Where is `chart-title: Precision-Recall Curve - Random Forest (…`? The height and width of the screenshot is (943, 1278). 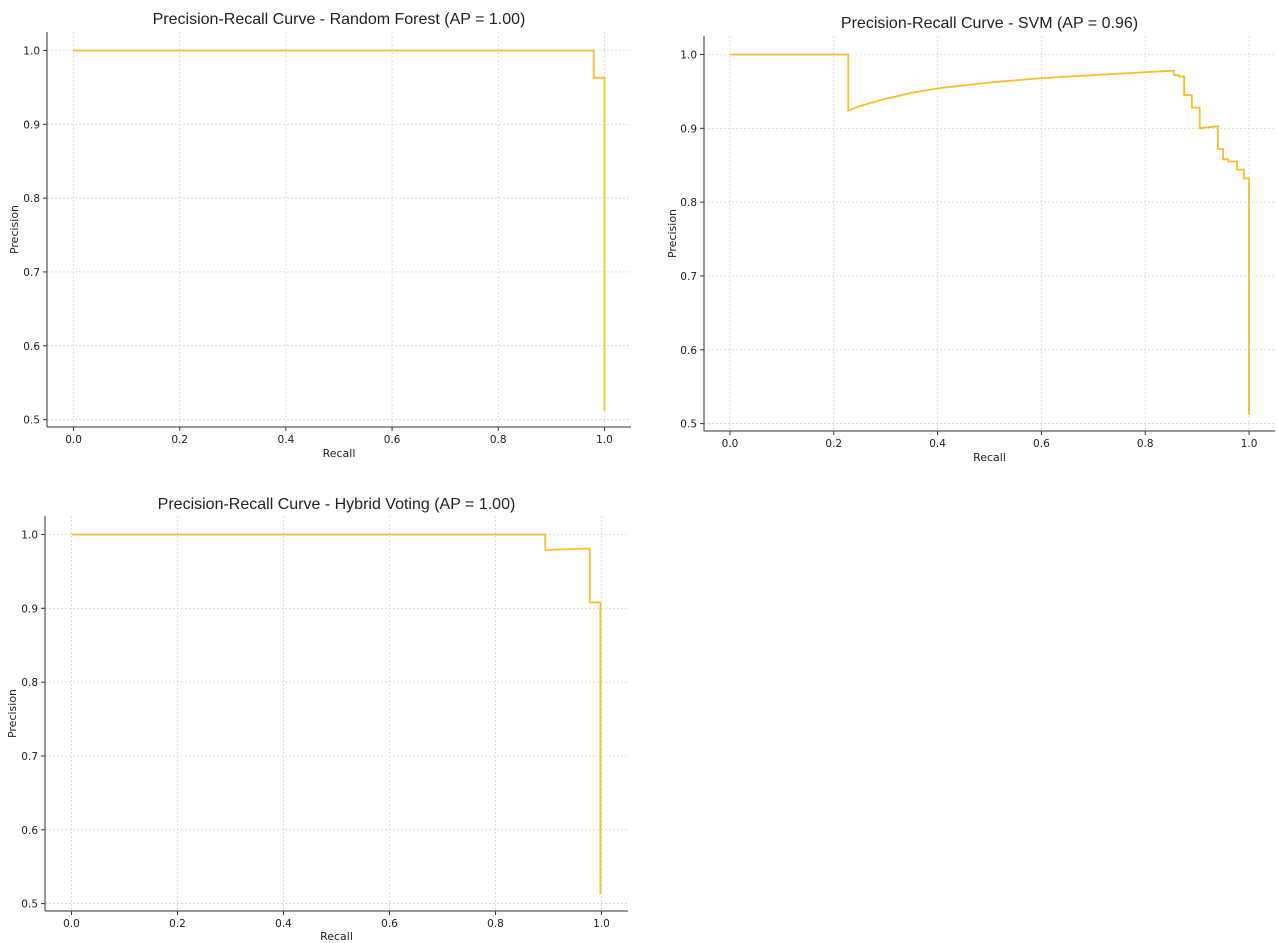
chart-title: Precision-Recall Curve - Random Forest (… is located at coordinates (339, 19).